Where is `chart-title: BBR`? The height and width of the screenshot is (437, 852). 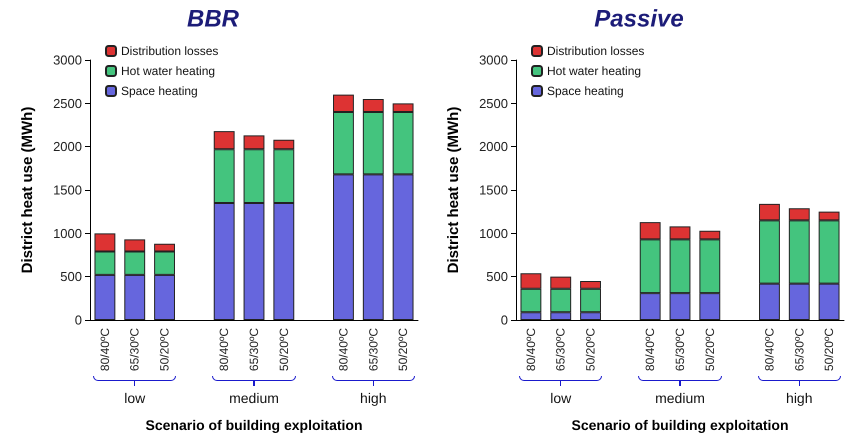 chart-title: BBR is located at coordinates (213, 19).